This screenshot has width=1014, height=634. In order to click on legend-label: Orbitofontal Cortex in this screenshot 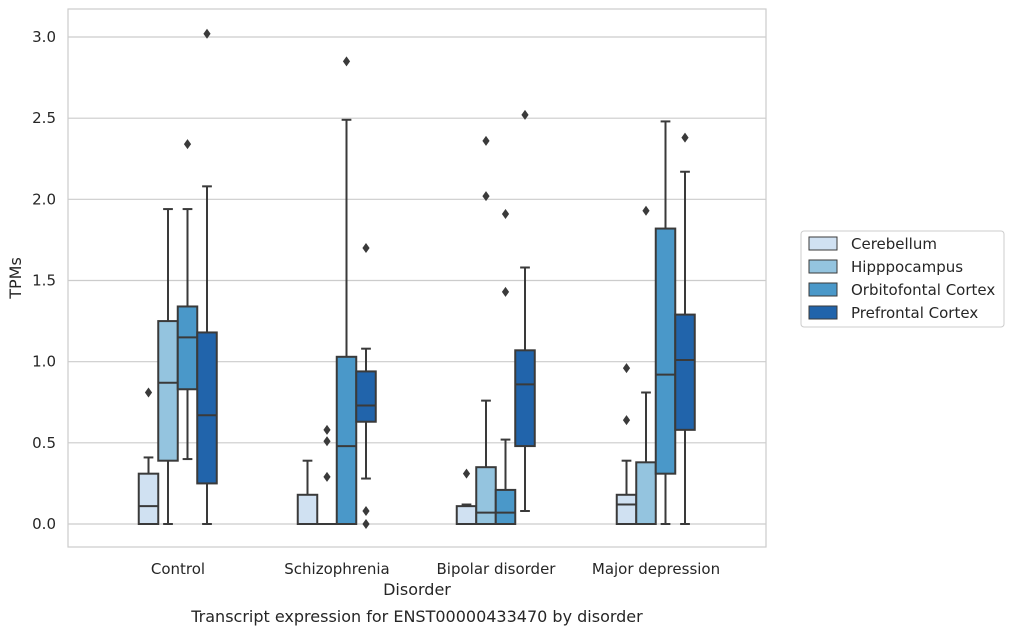, I will do `click(923, 290)`.